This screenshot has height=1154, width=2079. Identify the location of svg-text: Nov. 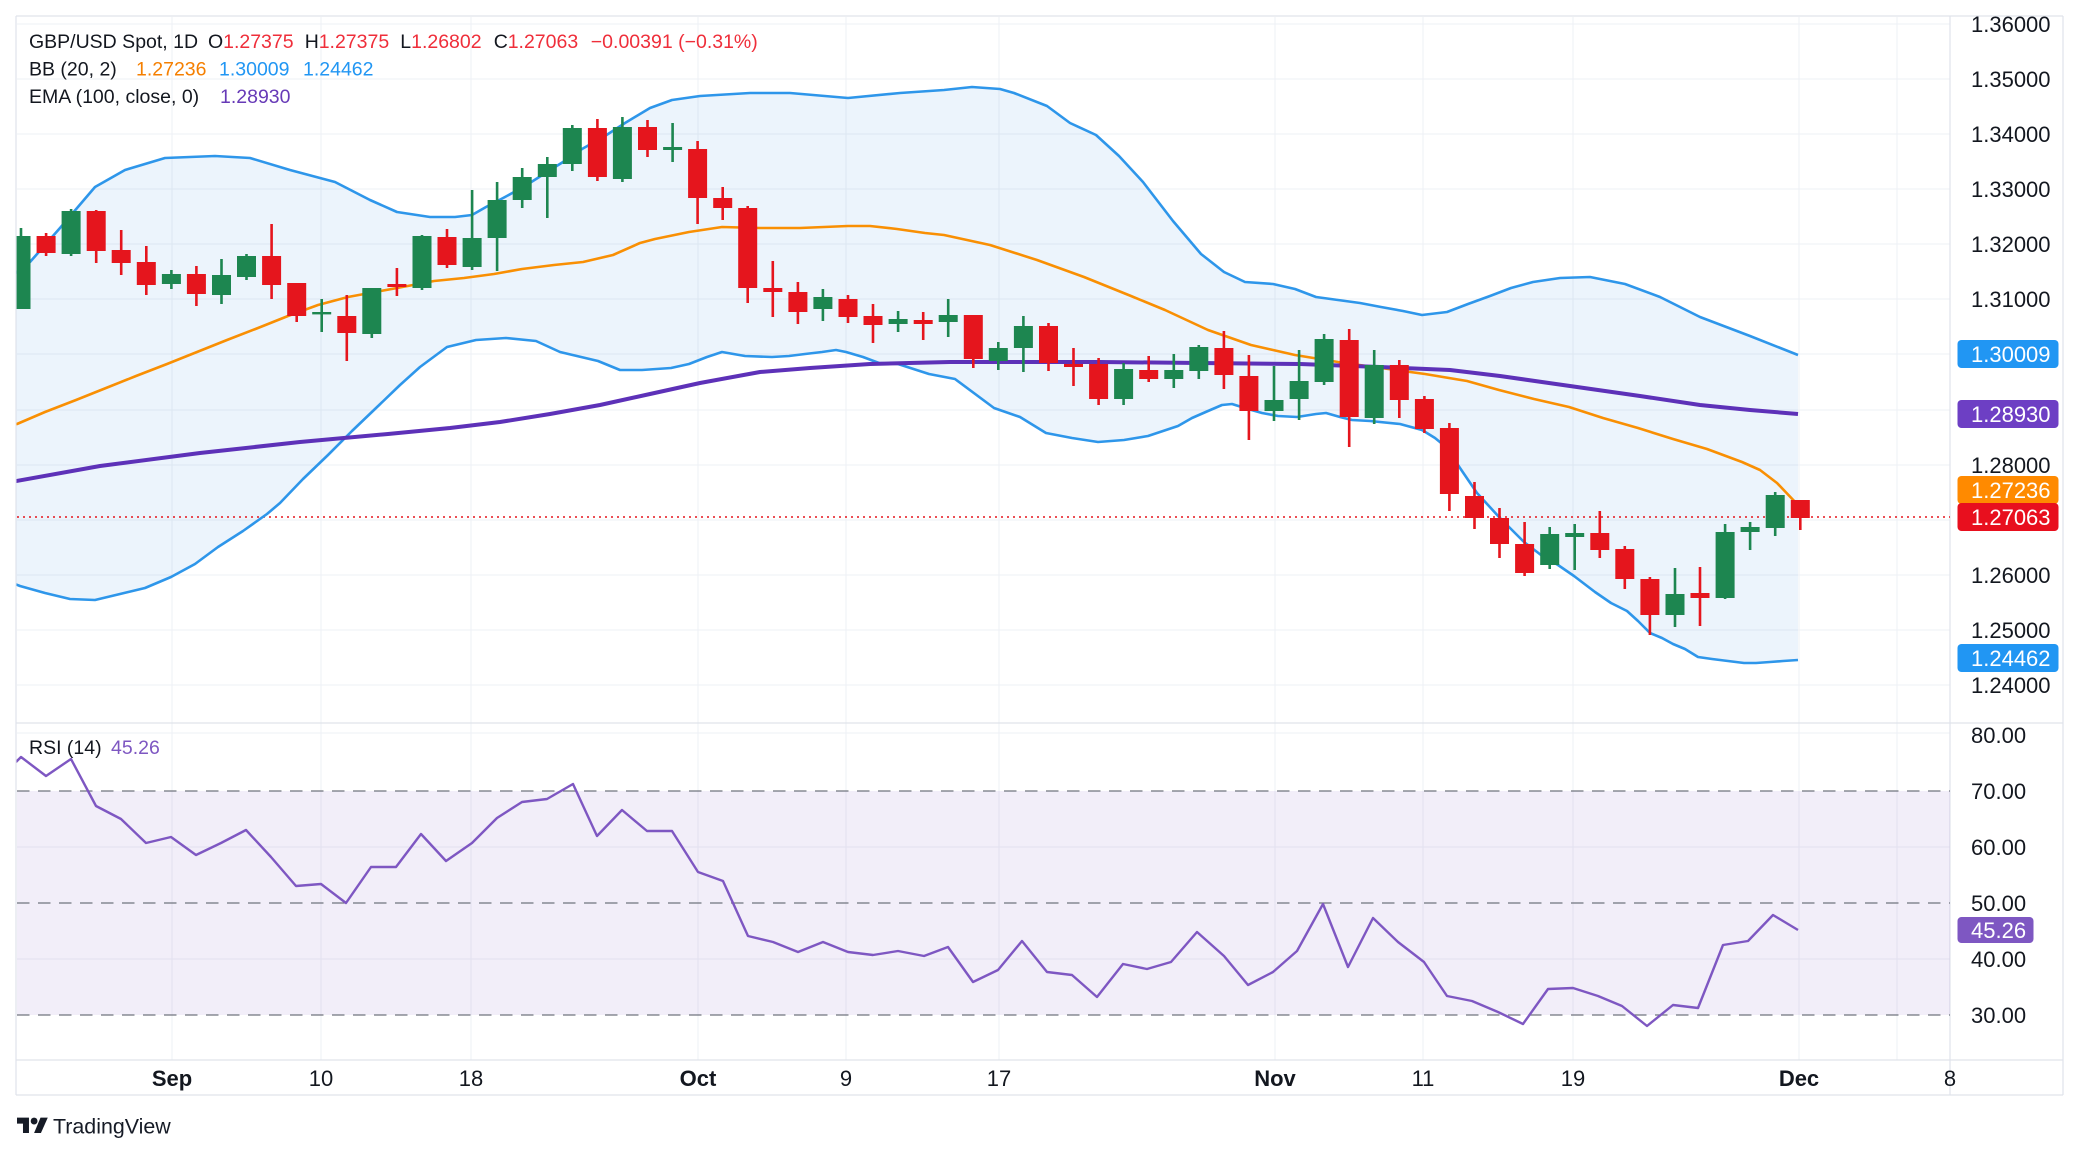
(1275, 1078).